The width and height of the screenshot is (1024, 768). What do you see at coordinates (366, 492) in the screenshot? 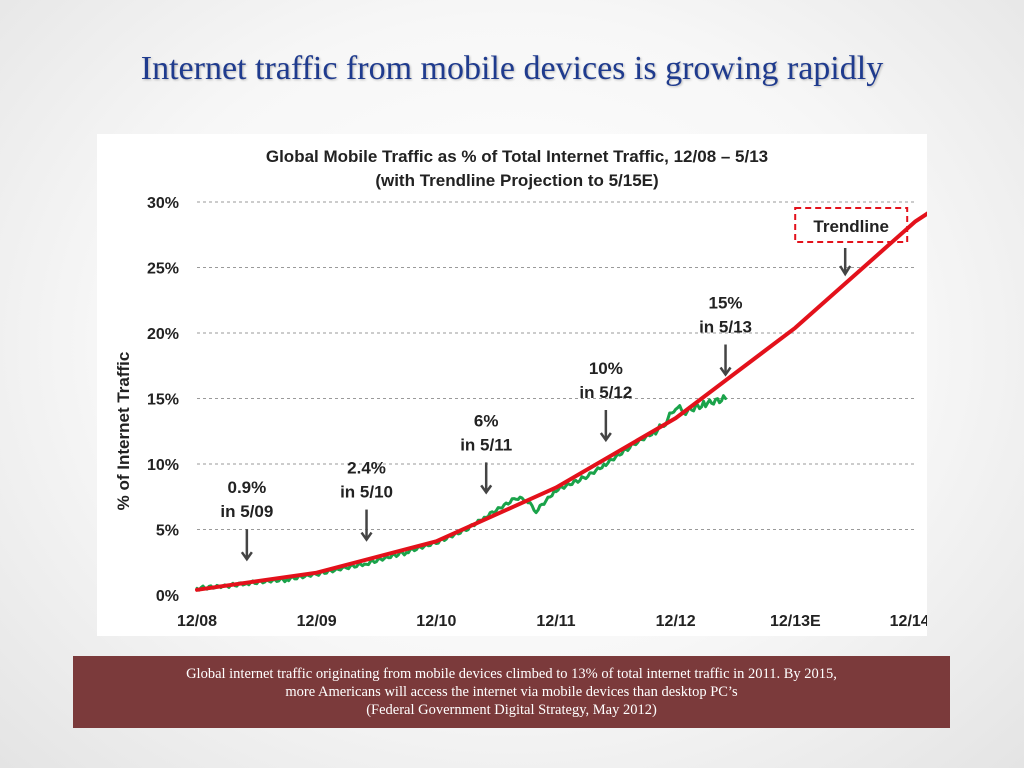
I see `annotation-label: in 5/10` at bounding box center [366, 492].